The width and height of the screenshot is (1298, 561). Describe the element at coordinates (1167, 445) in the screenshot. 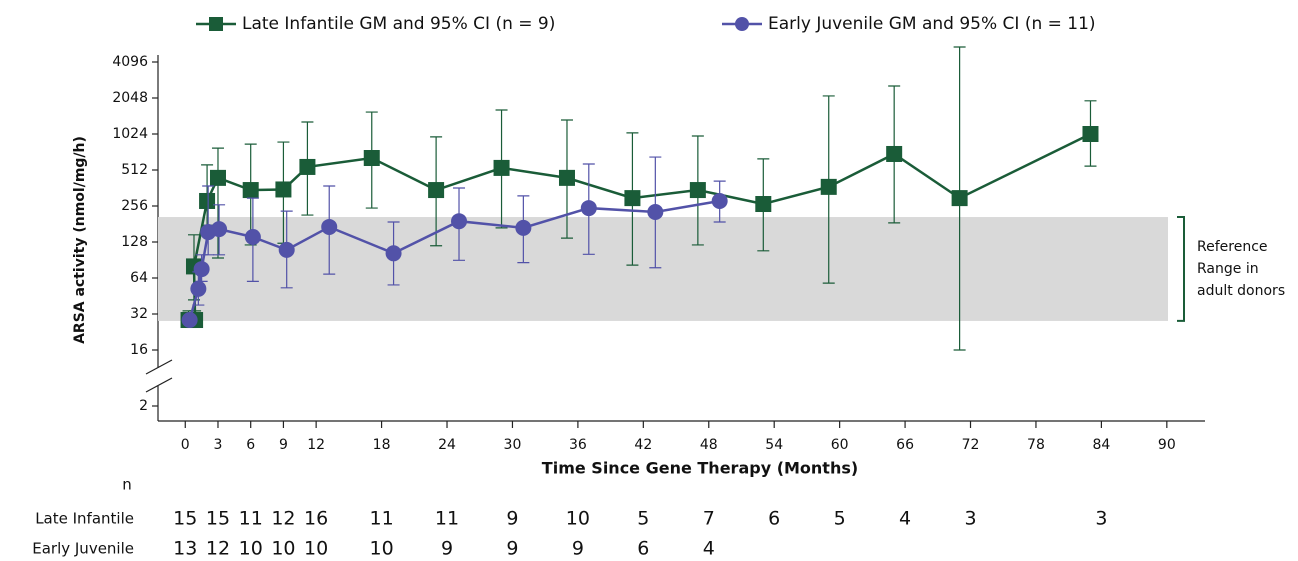

I see `x-tick-label: 90` at that location.